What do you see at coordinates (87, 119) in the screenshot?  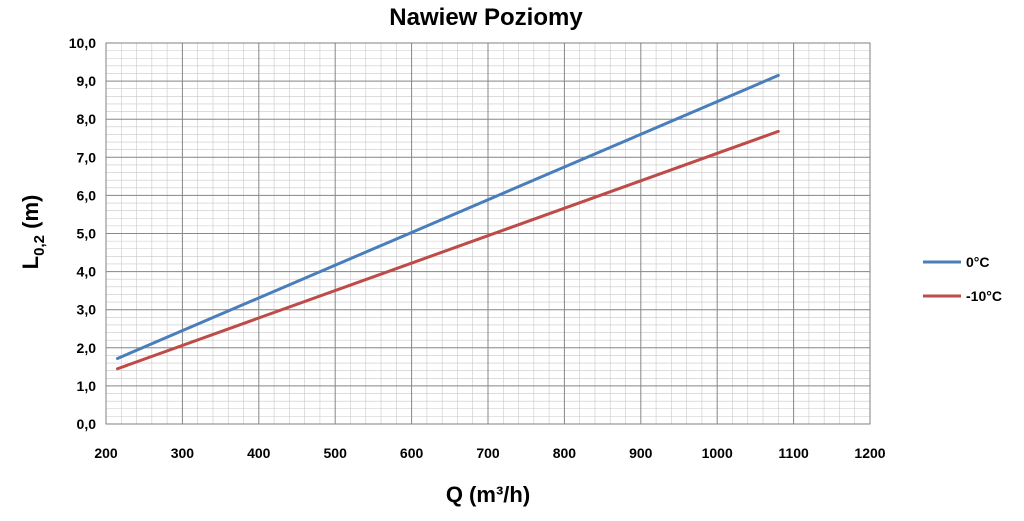 I see `y-tick-label: 8,0` at bounding box center [87, 119].